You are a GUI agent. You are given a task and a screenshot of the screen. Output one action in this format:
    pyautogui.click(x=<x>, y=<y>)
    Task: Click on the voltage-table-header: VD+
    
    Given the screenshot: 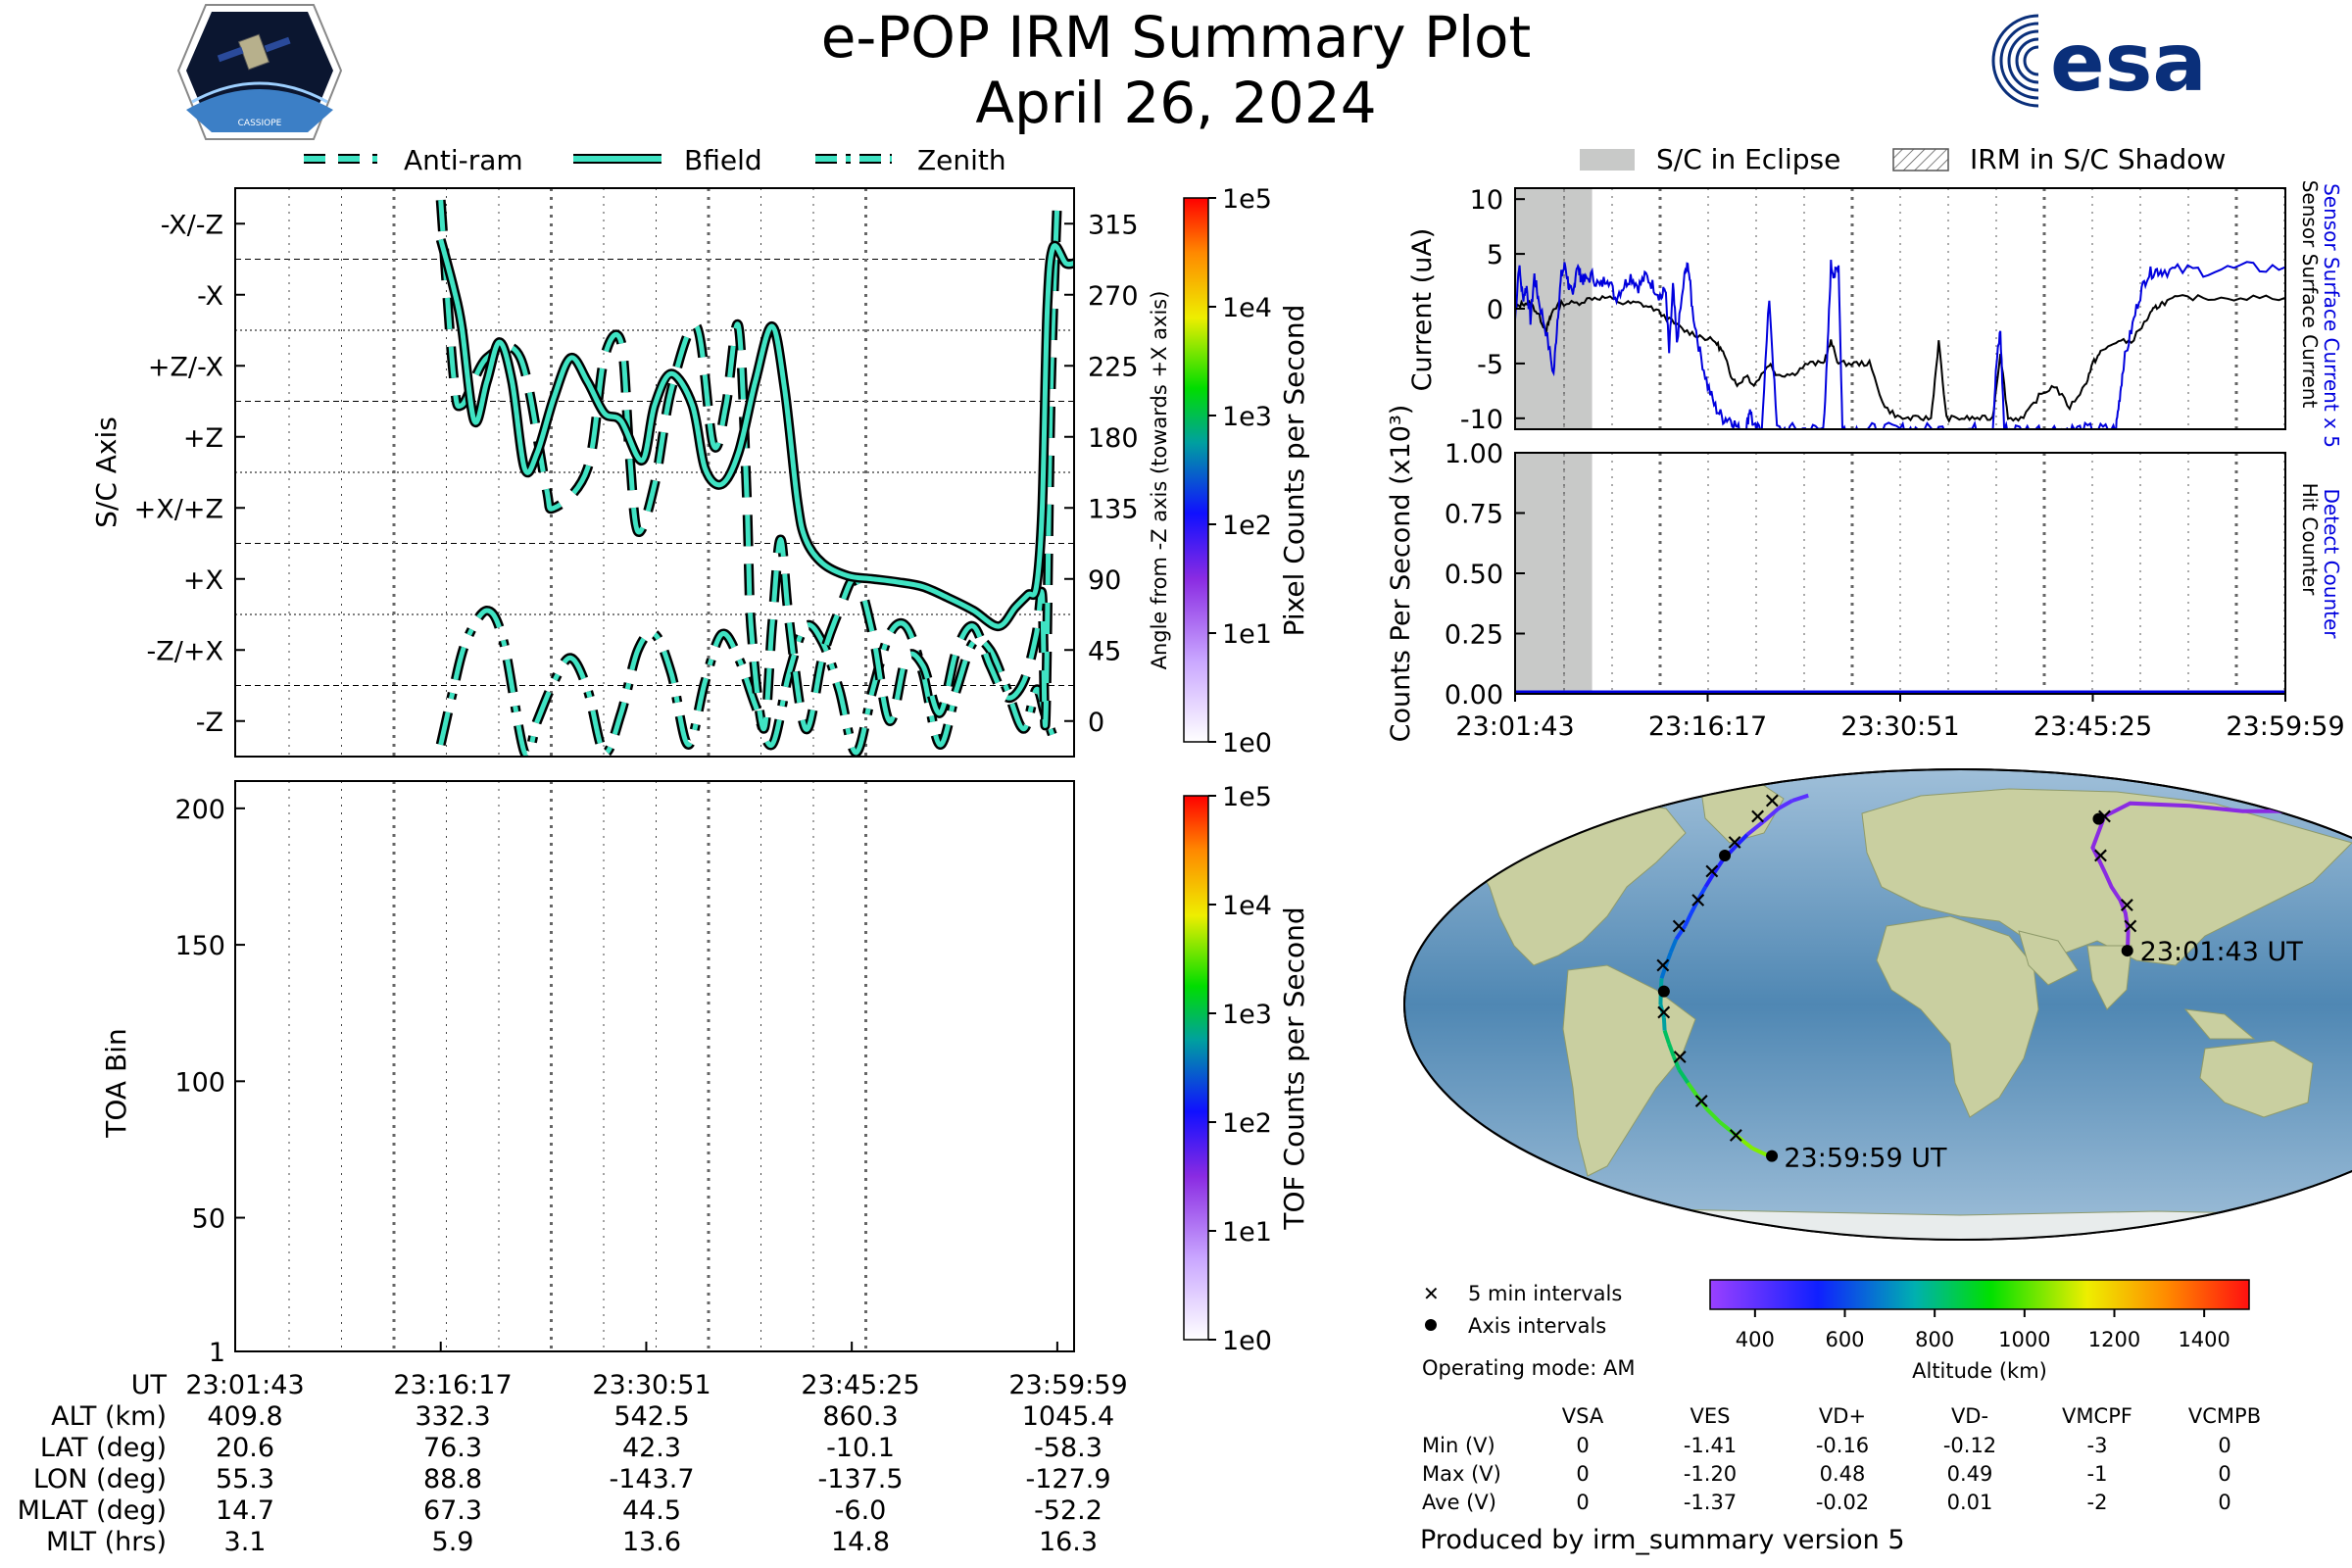 What is the action you would take?
    pyautogui.click(x=1842, y=1416)
    